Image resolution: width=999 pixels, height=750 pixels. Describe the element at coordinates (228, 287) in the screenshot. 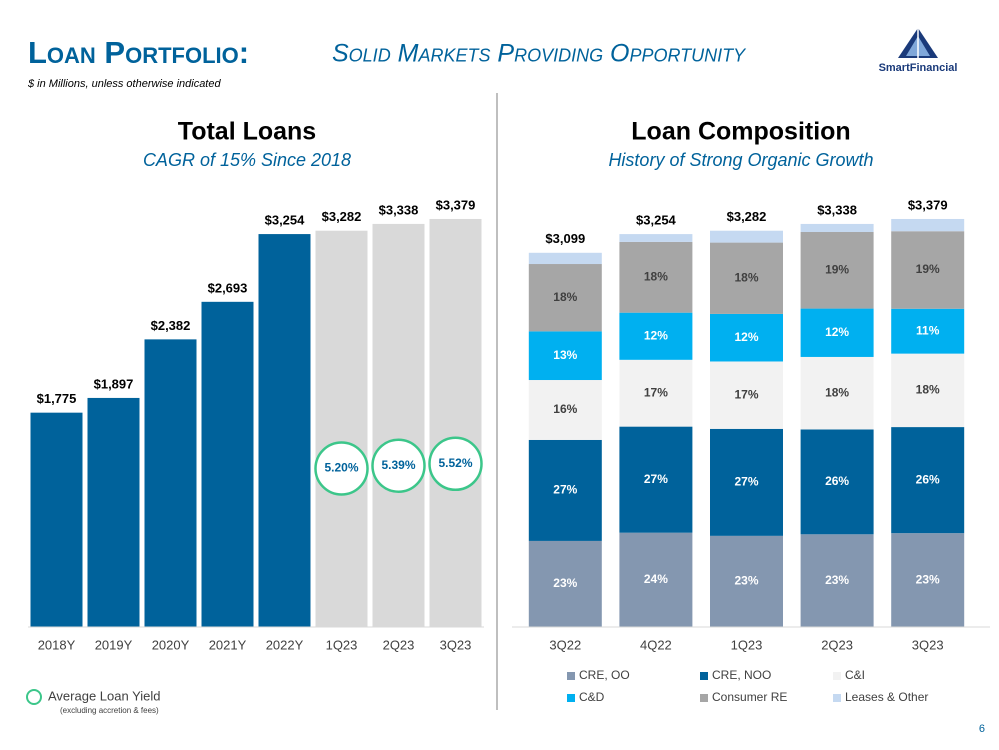

I see `value-label: $2,693` at that location.